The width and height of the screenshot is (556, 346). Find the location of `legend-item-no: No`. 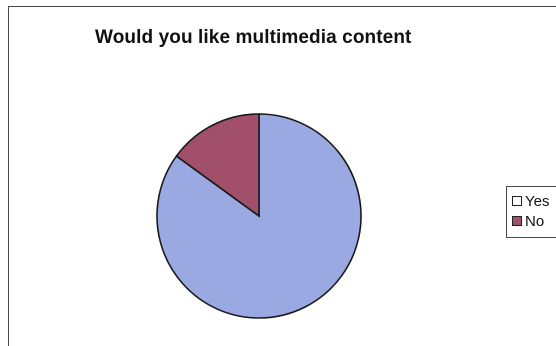

legend-item-no: No is located at coordinates (534, 221).